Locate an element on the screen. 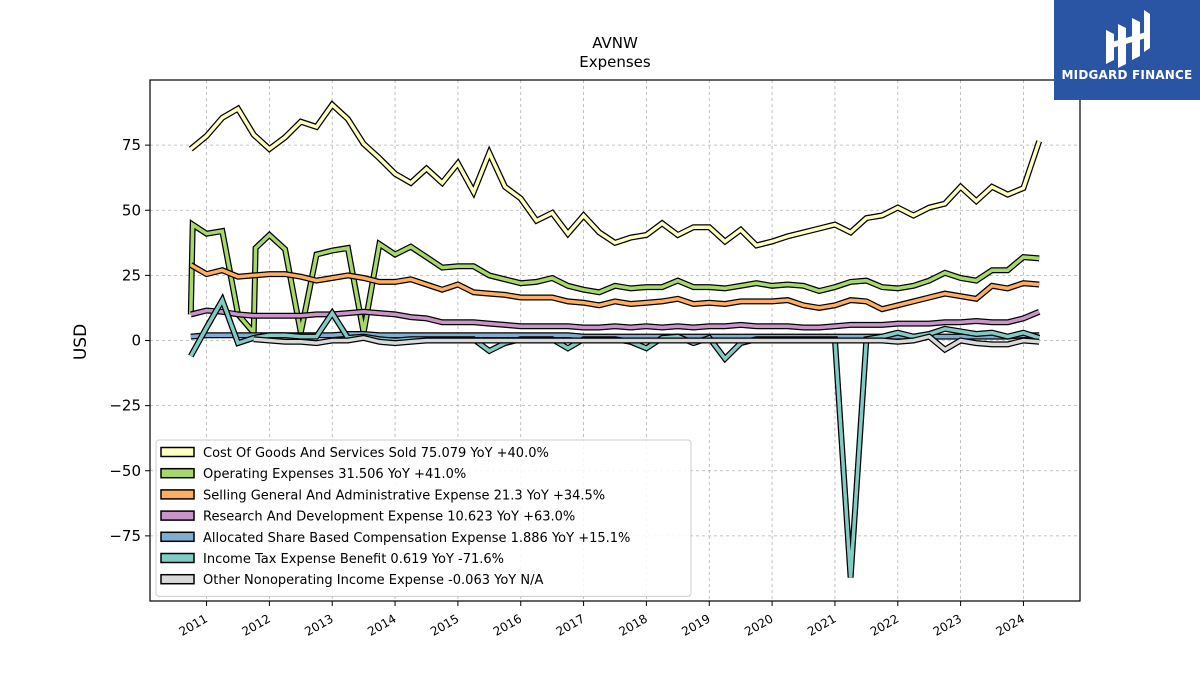 This screenshot has width=1200, height=675. y-tick-label: 75 is located at coordinates (131, 145).